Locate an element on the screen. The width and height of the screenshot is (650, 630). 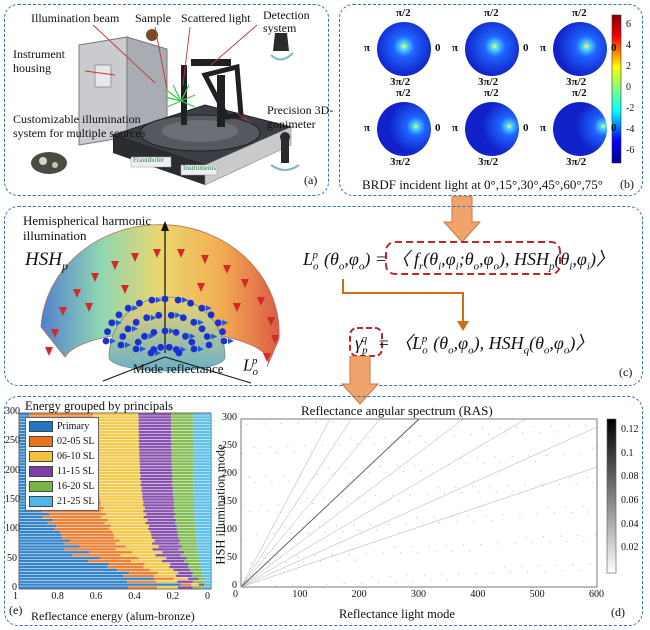
instrument-illustration is located at coordinates (165, 105).